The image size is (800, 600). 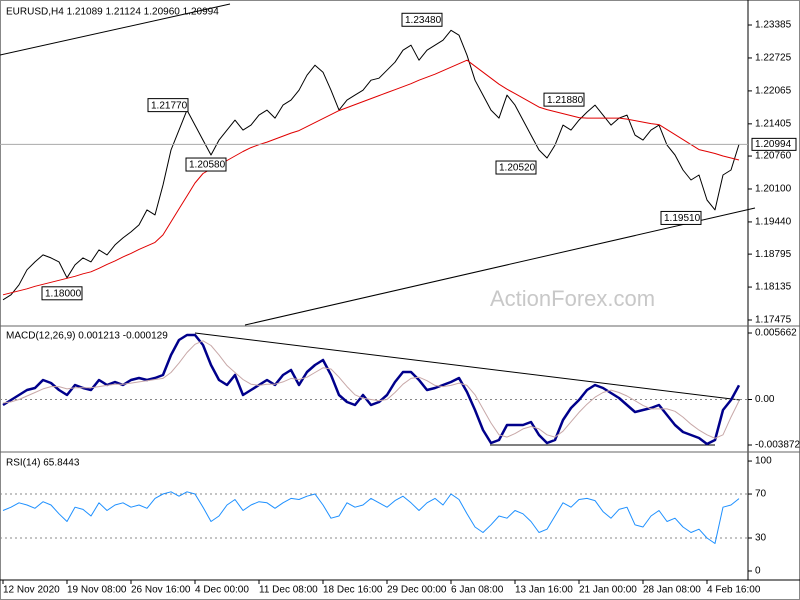 What do you see at coordinates (477, 590) in the screenshot?
I see `x-tick-label: 6 Jan 08:00` at bounding box center [477, 590].